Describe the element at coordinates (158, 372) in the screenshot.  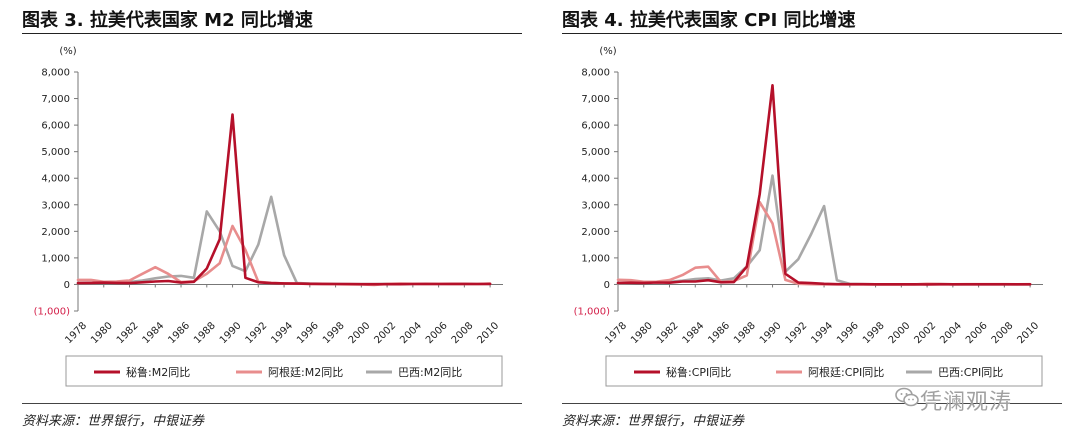
I see `legend-label: 秘鲁:M2同比` at that location.